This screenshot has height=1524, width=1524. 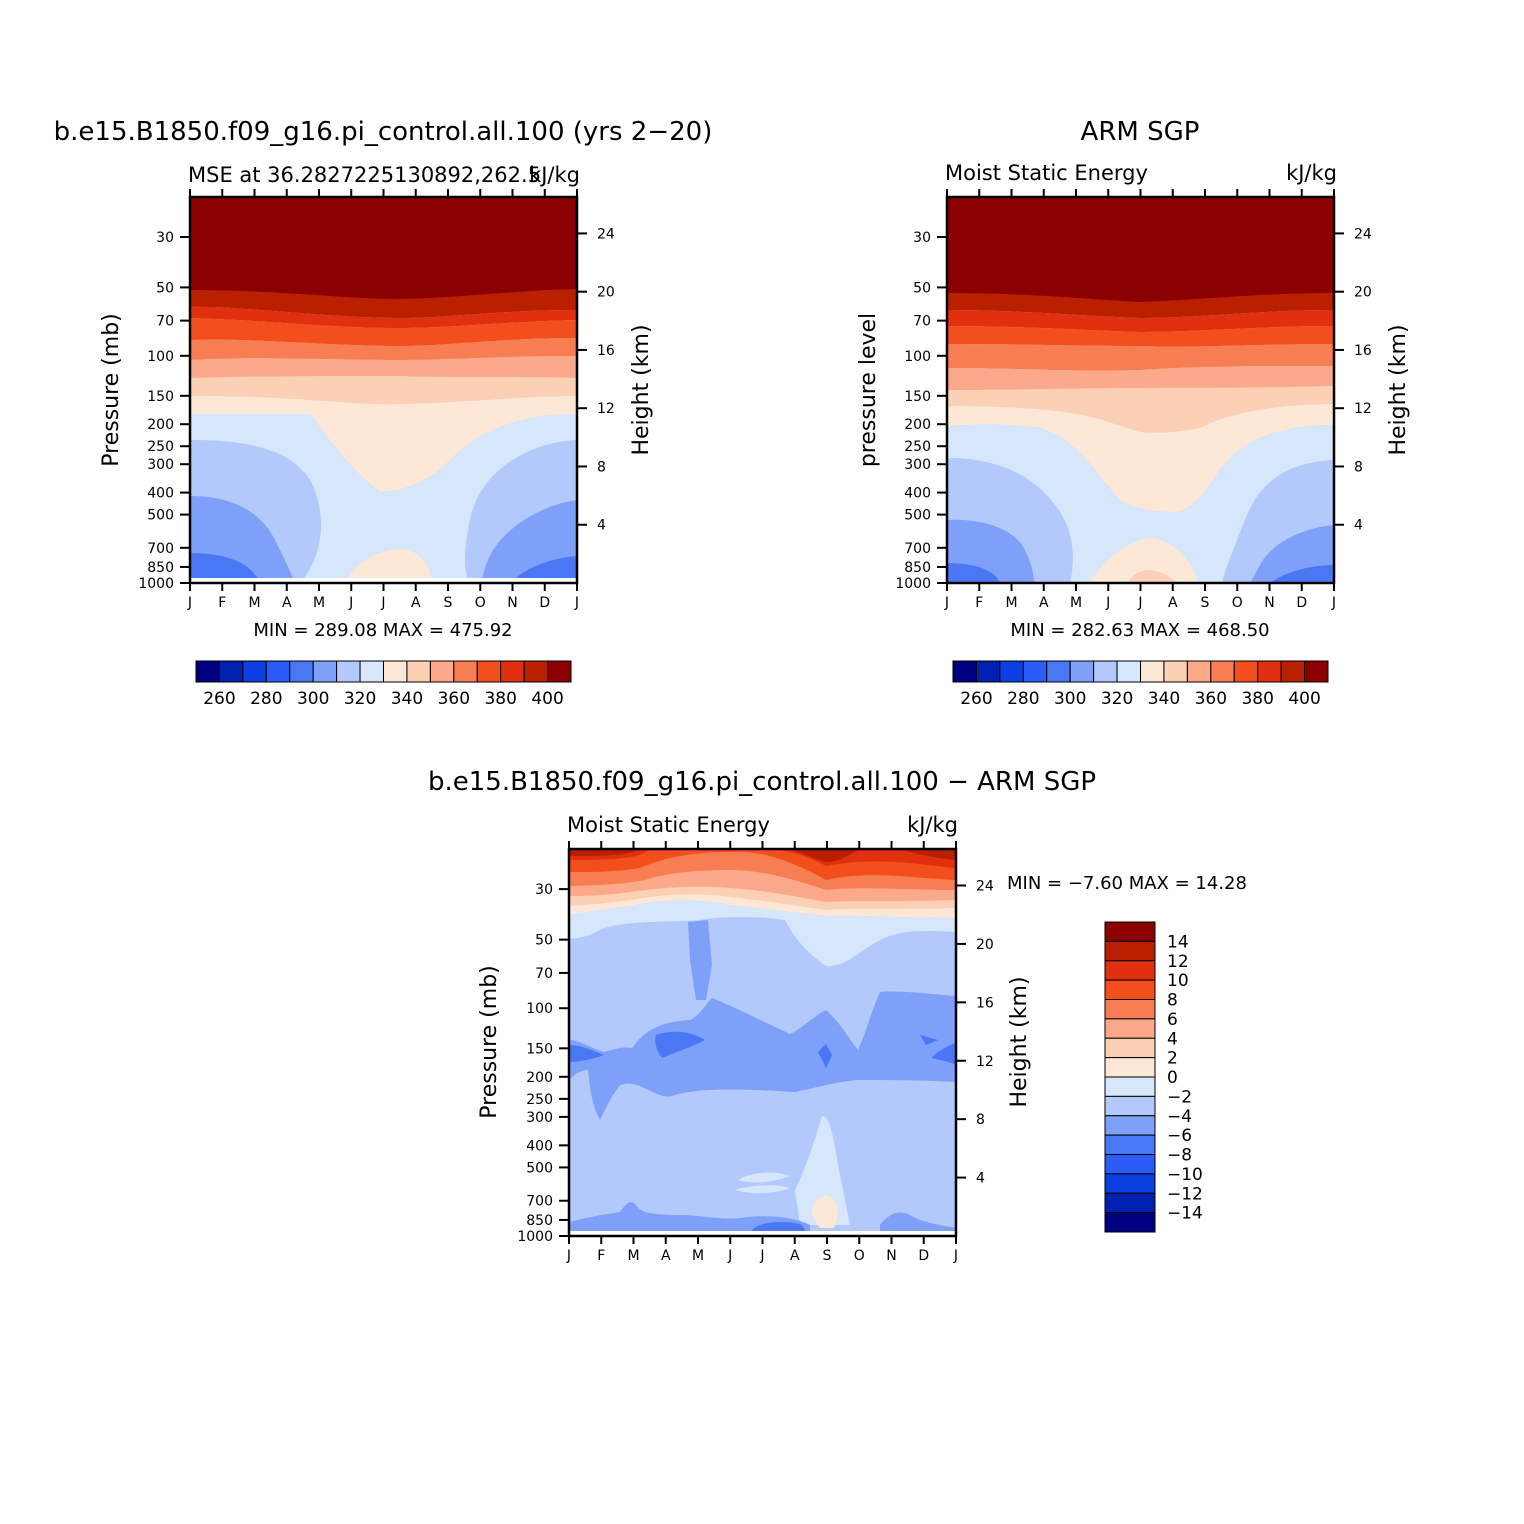 I want to click on colorbar-label: 14, so click(x=1178, y=942).